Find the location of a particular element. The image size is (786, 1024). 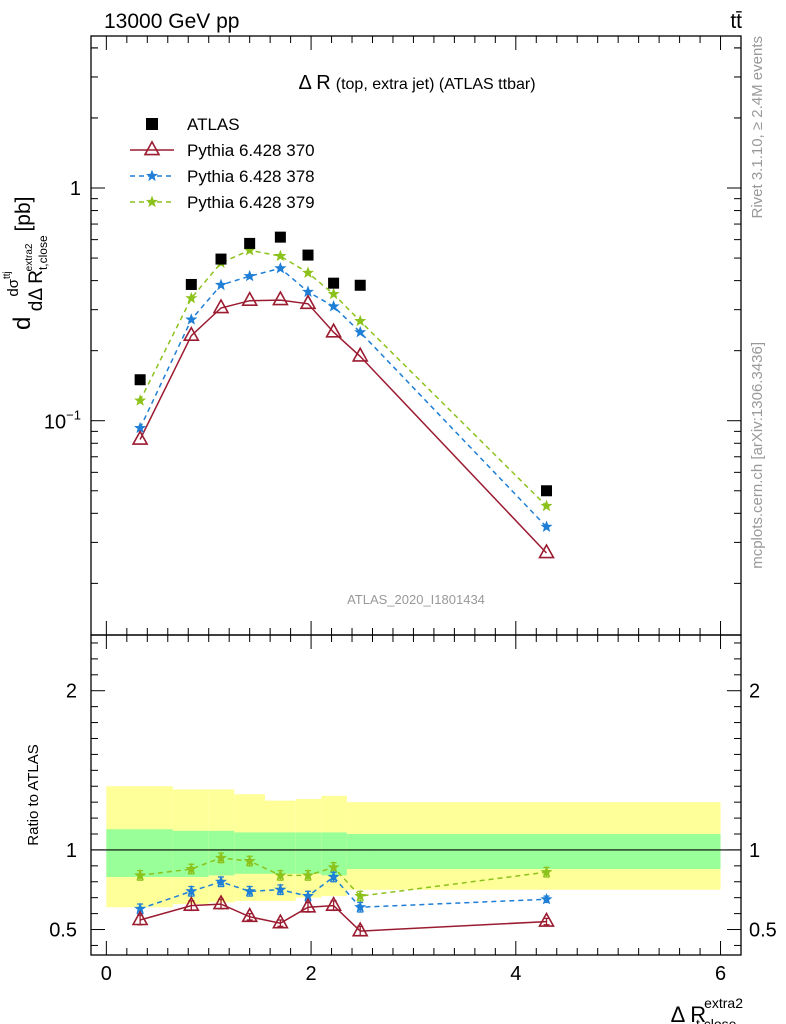

title-main: Δ R is located at coordinates (314, 83).